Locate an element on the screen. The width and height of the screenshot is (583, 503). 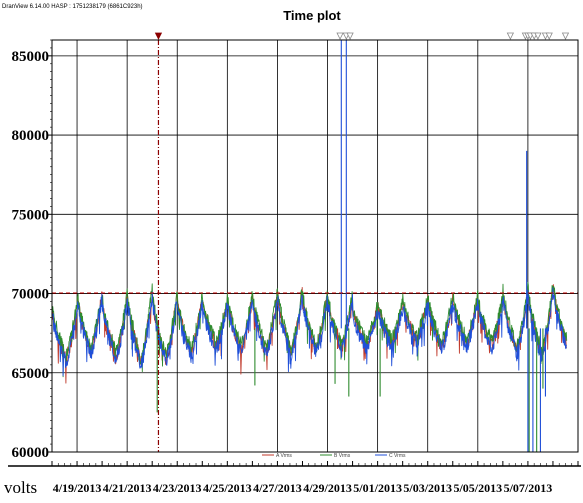
x-tick-label: 4/25/2013 is located at coordinates (227, 488).